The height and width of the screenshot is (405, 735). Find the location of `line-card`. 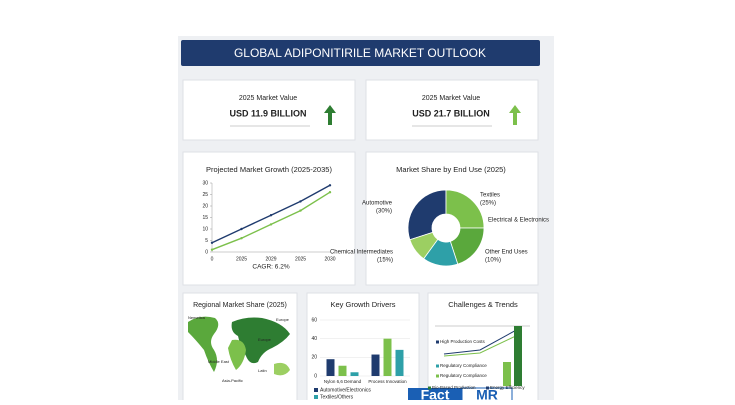

line-card is located at coordinates (269, 218).